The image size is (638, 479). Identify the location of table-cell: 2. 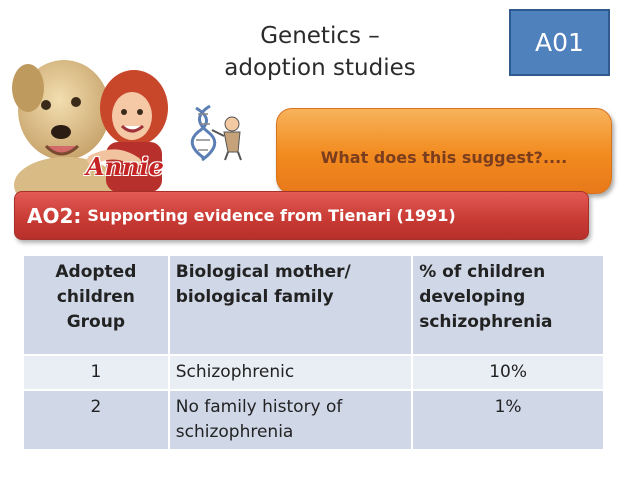
(96, 420).